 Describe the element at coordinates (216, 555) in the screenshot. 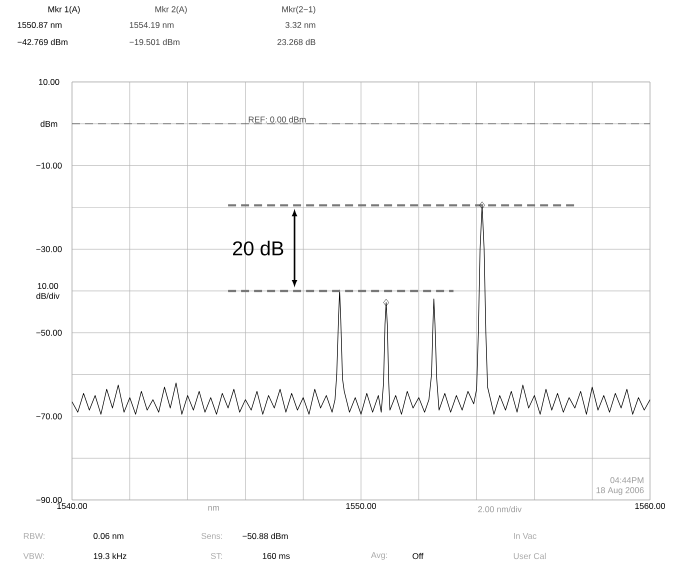

I see `text: ST:` at that location.